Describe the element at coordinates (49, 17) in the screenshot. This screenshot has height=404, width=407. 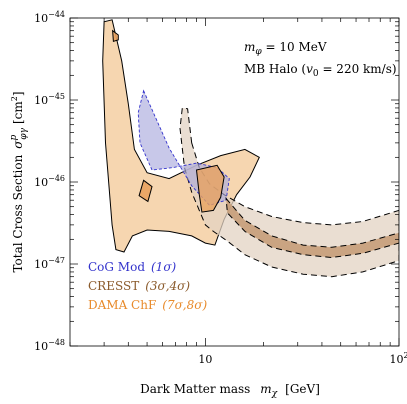
I see `y-tick-label: 10−44` at that location.